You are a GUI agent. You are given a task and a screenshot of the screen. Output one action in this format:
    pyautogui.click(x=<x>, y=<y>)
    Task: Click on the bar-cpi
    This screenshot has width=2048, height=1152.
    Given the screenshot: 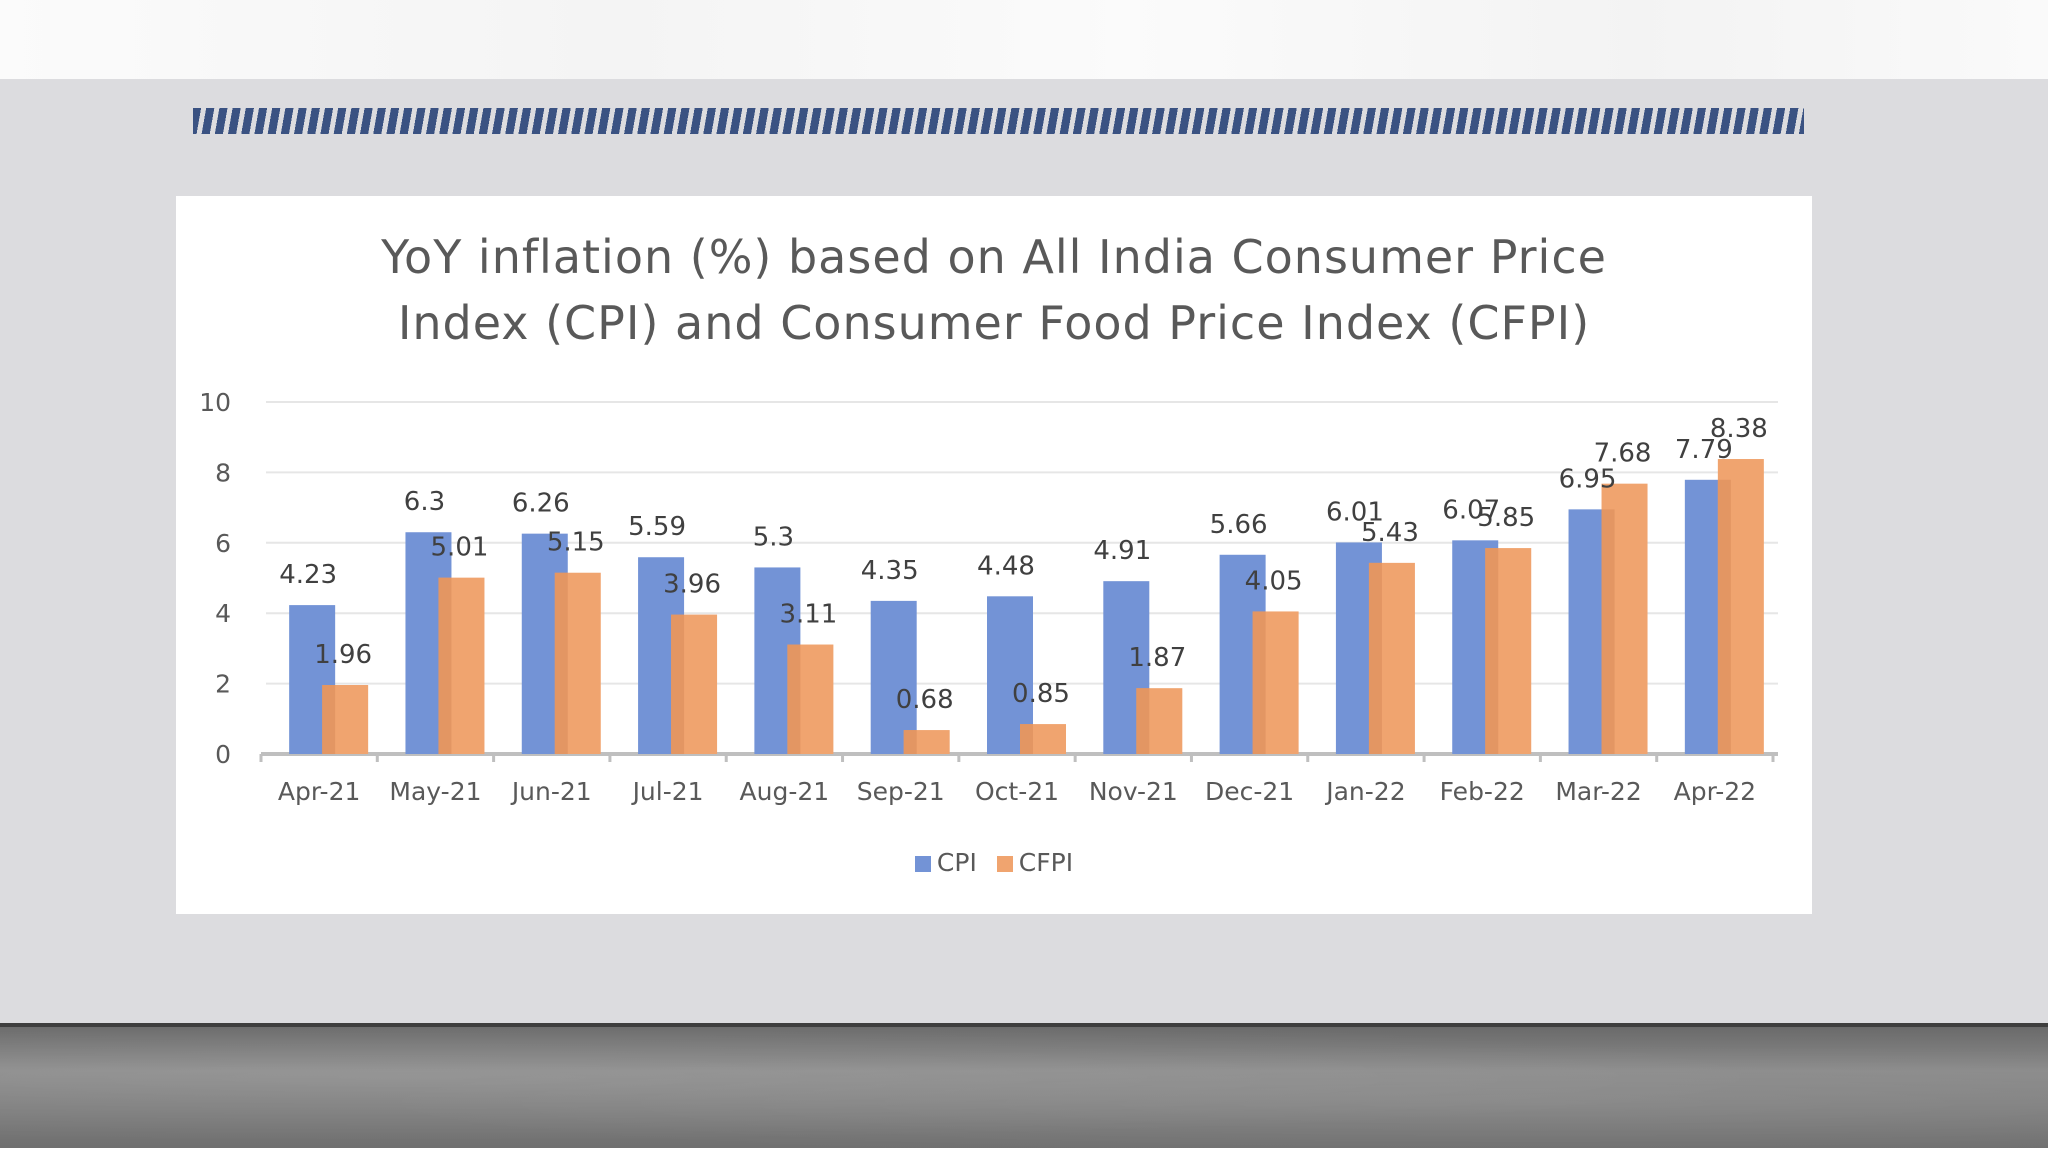 What is the action you would take?
    pyautogui.click(x=893, y=677)
    